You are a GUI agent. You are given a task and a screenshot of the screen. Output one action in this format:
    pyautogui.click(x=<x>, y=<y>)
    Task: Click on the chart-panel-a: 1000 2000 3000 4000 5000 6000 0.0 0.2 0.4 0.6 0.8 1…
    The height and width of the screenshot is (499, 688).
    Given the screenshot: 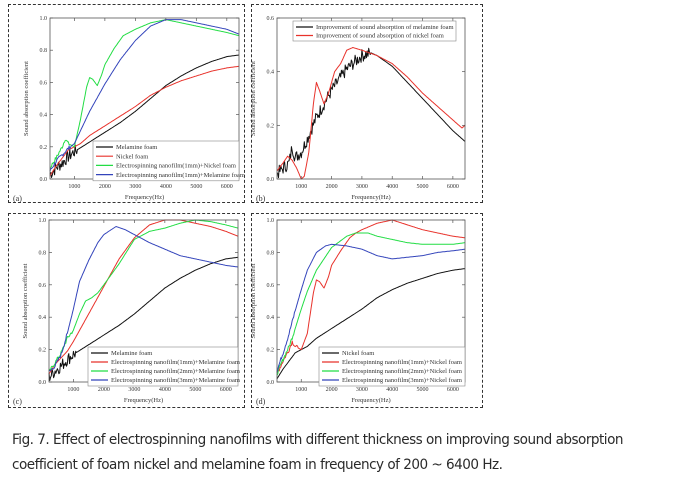 What is the action you would take?
    pyautogui.click(x=126, y=103)
    